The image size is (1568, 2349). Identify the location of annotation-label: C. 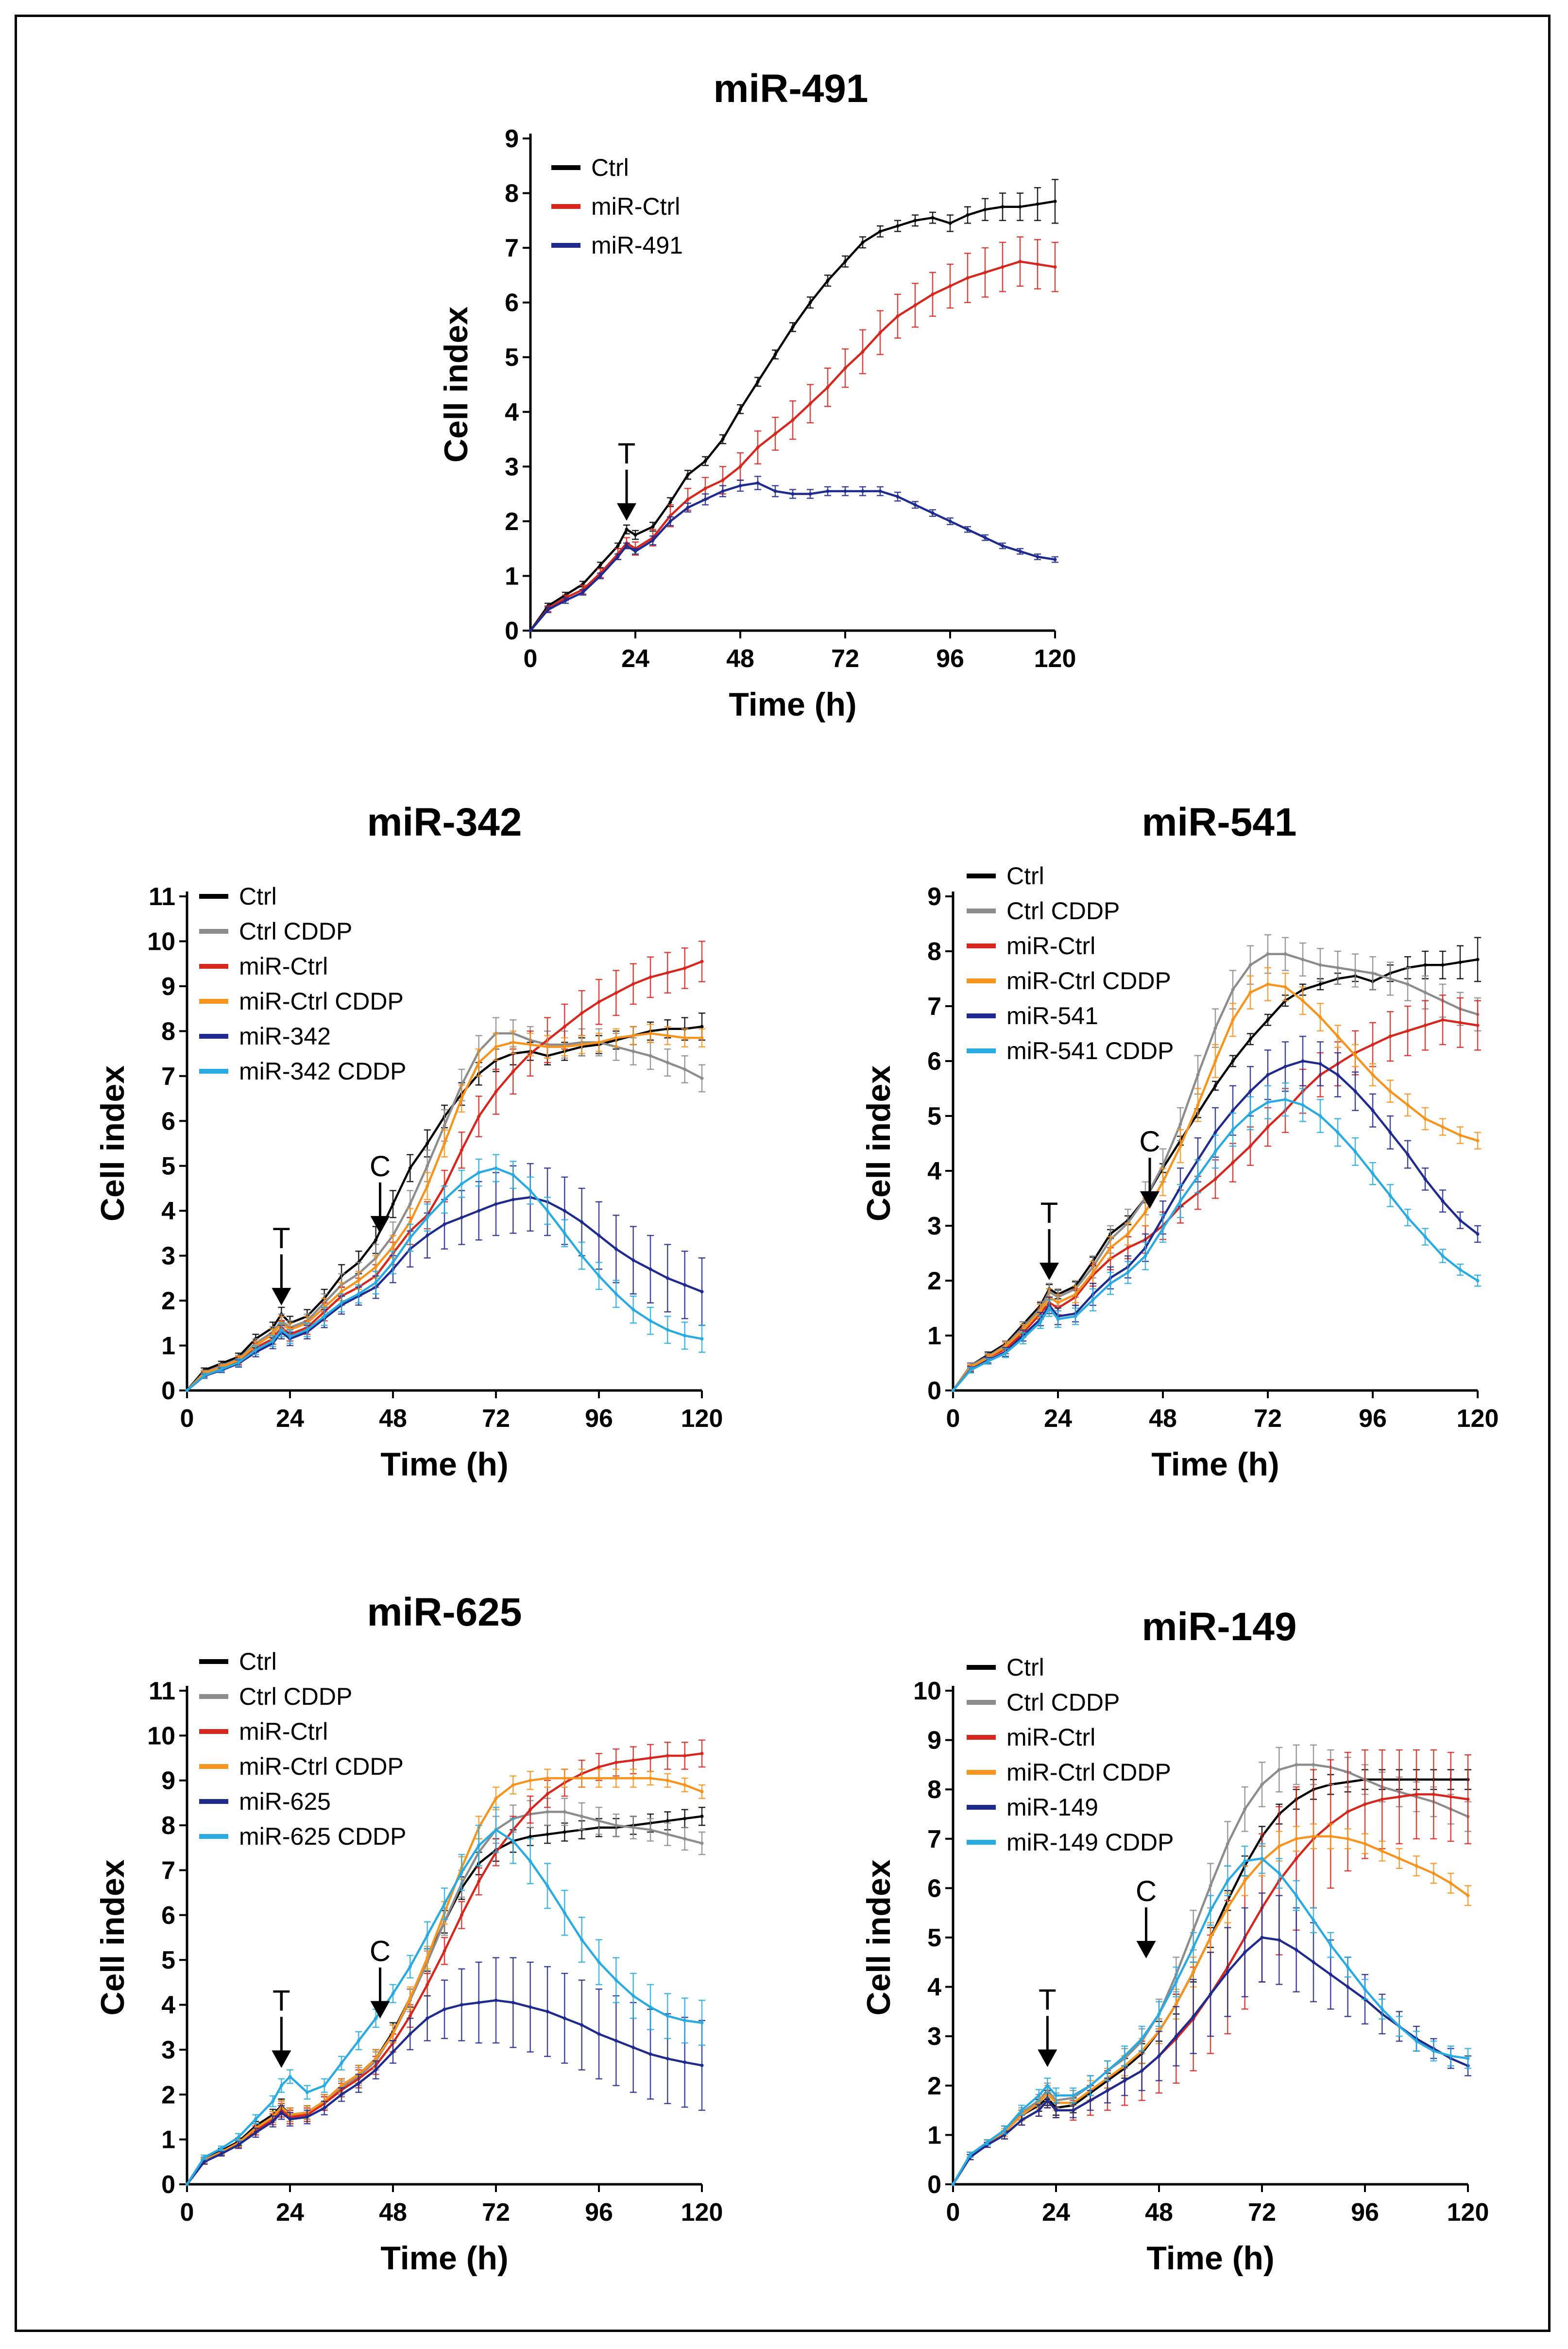
(380, 1951).